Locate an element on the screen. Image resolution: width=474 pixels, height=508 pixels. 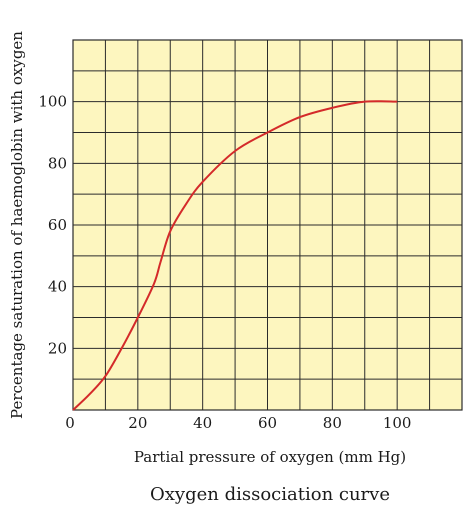
x-tick-label: 0 is located at coordinates (70, 423).